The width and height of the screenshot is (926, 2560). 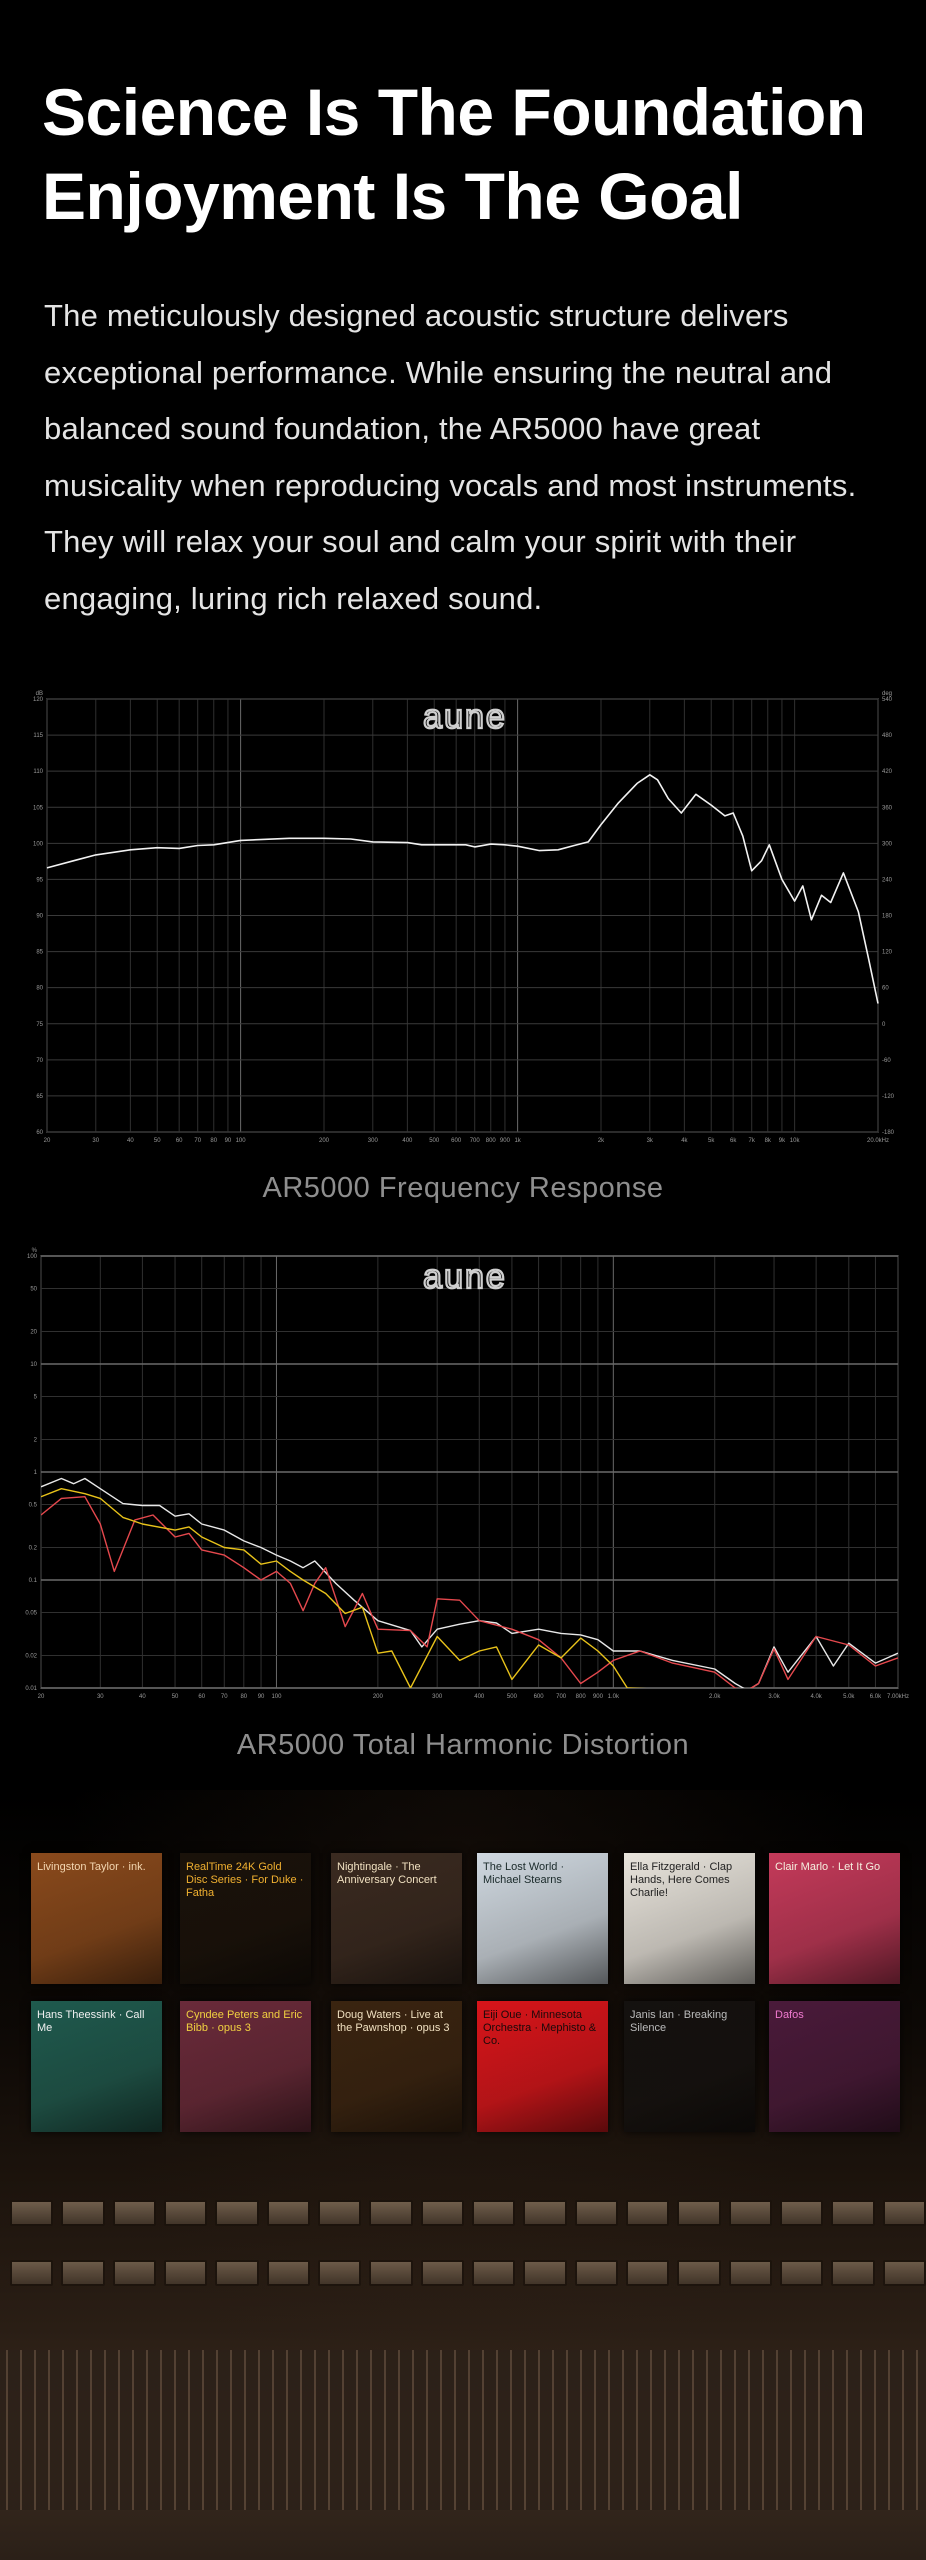 What do you see at coordinates (39, 1097) in the screenshot?
I see `y-tick-label: 65` at bounding box center [39, 1097].